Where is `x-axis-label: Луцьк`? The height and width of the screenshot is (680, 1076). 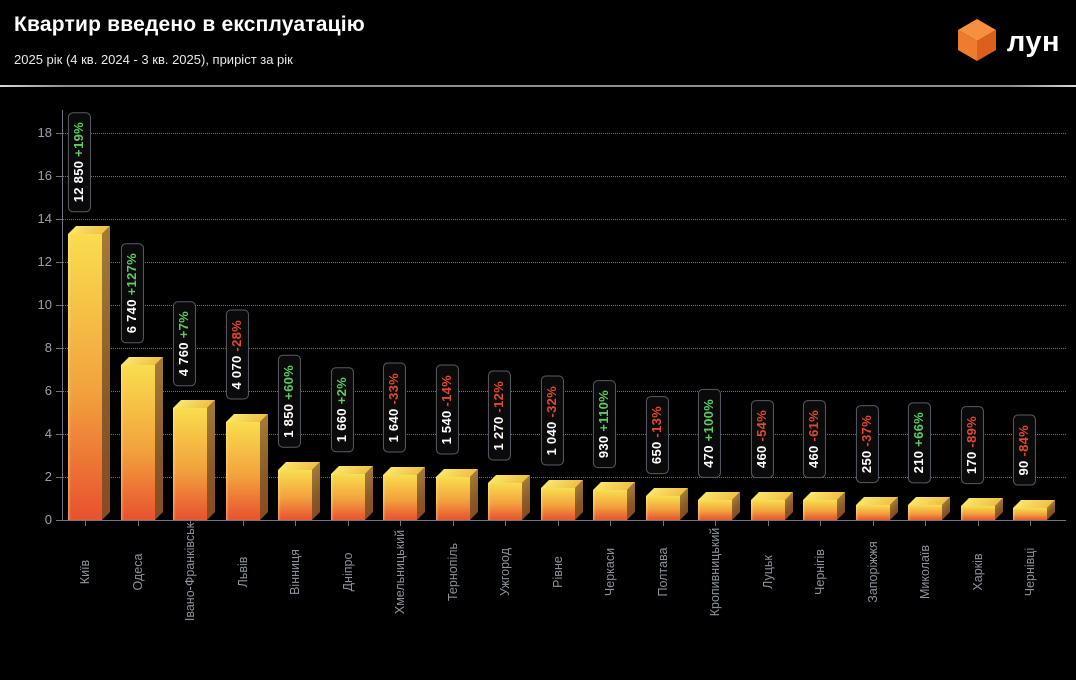 x-axis-label: Луцьк is located at coordinates (767, 572).